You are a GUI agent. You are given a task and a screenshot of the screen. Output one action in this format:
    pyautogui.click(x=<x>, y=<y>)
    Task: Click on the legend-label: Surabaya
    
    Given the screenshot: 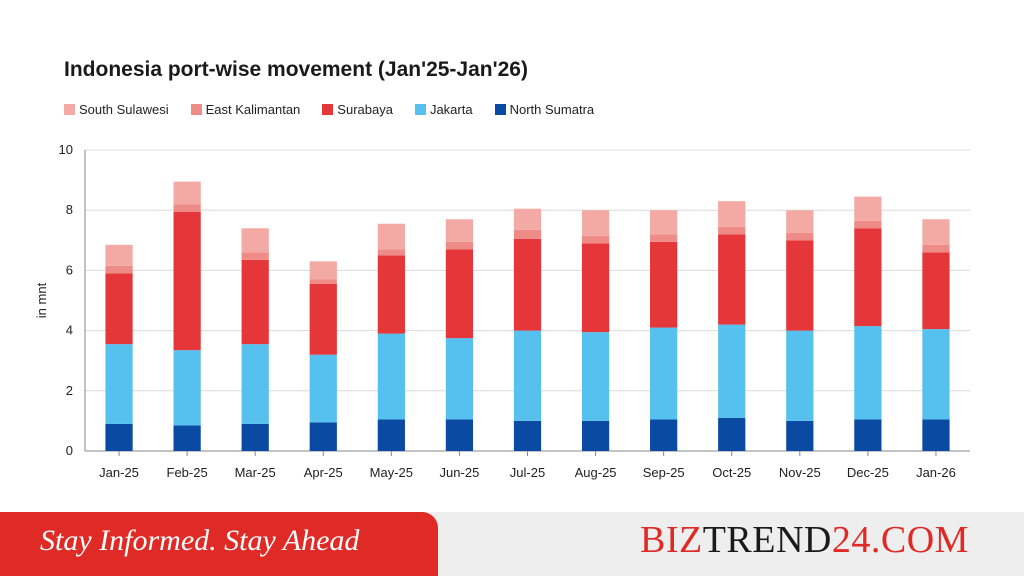 What is the action you would take?
    pyautogui.click(x=365, y=109)
    